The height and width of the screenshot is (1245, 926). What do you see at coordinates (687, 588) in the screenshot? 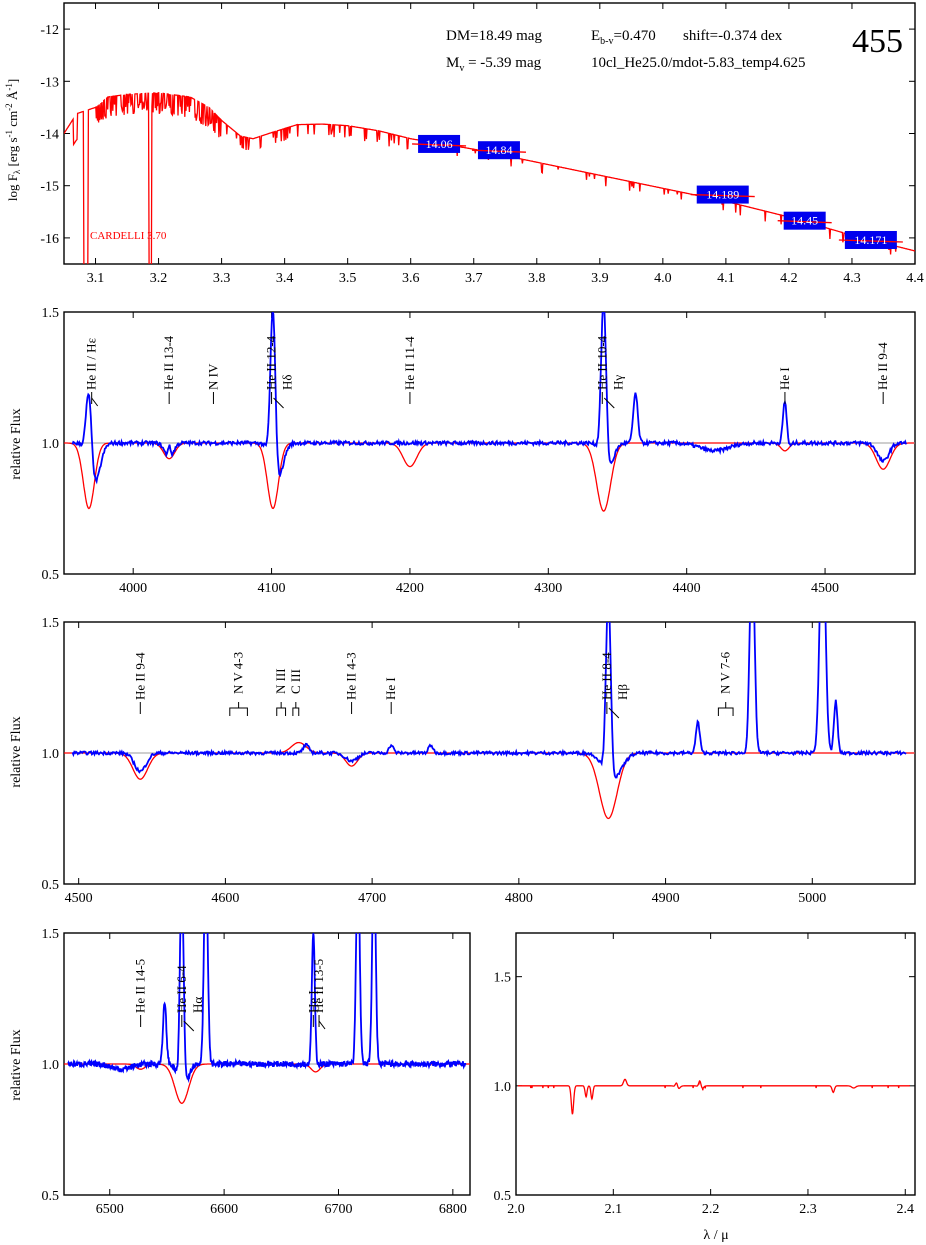
I see `x-tick-label: 4400` at bounding box center [687, 588].